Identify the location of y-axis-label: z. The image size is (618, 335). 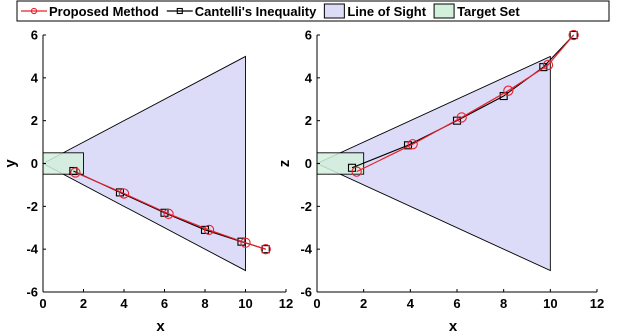
(284, 164).